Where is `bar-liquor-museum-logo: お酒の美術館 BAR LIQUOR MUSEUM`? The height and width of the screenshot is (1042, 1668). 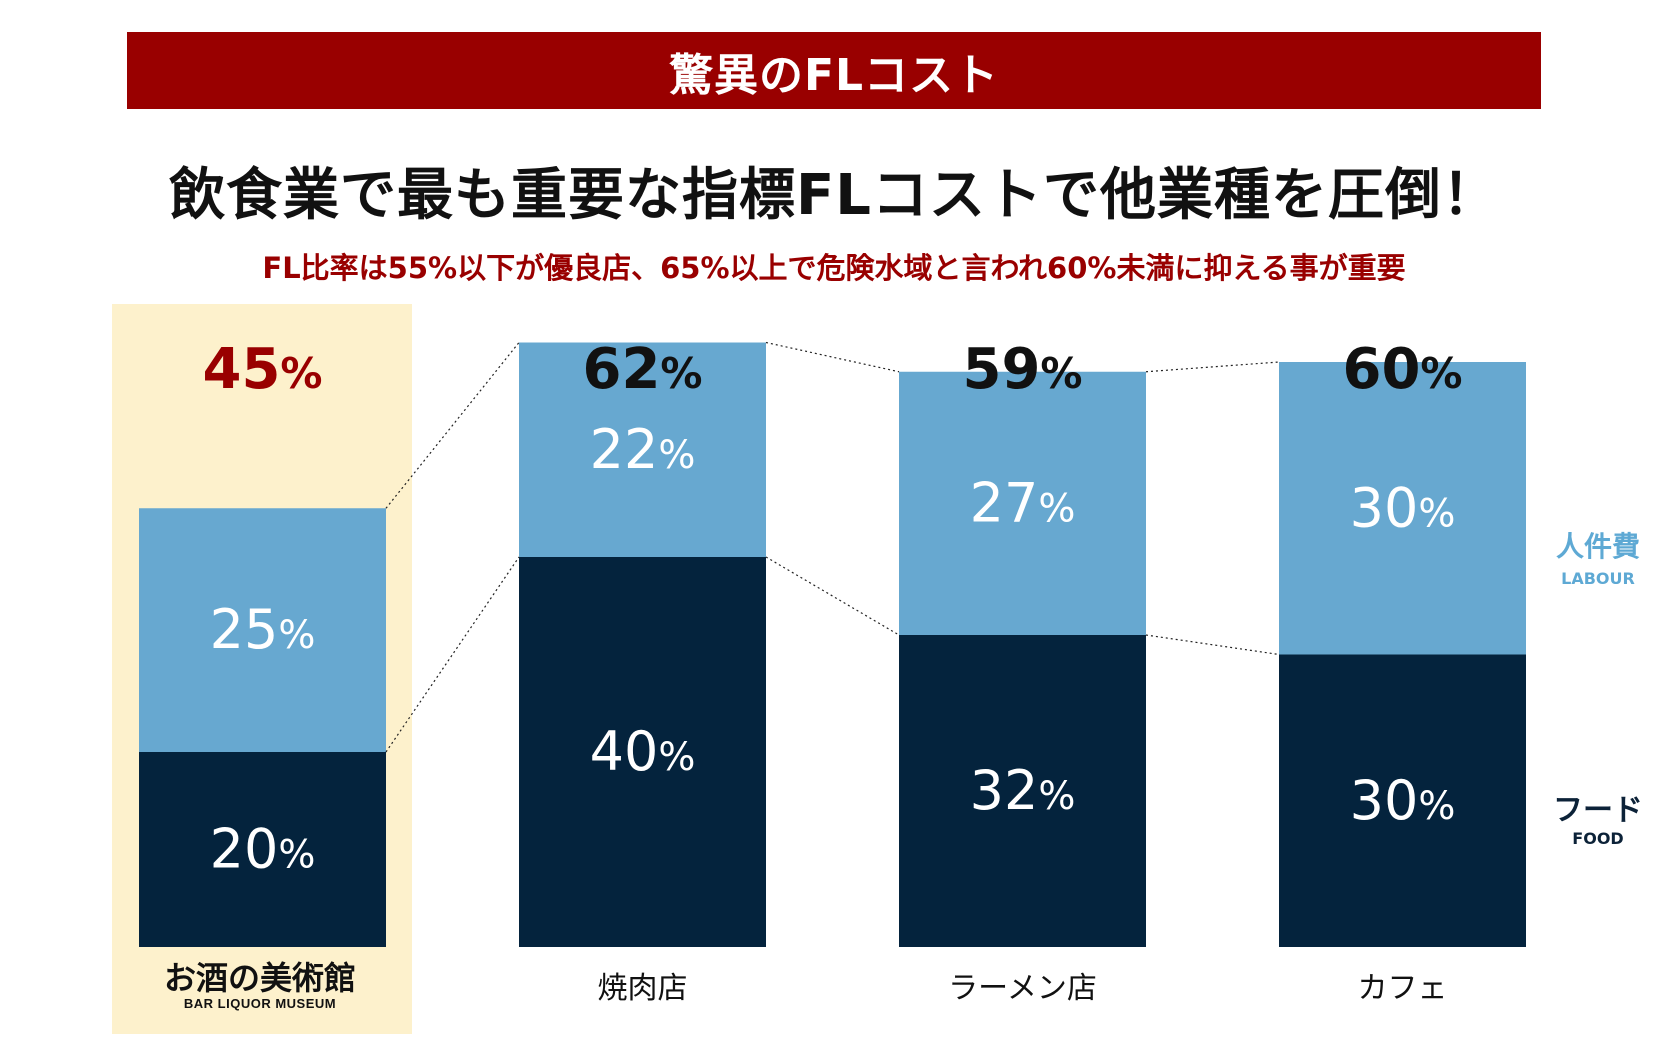 bar-liquor-museum-logo: お酒の美術館 BAR LIQUOR MUSEUM is located at coordinates (260, 985).